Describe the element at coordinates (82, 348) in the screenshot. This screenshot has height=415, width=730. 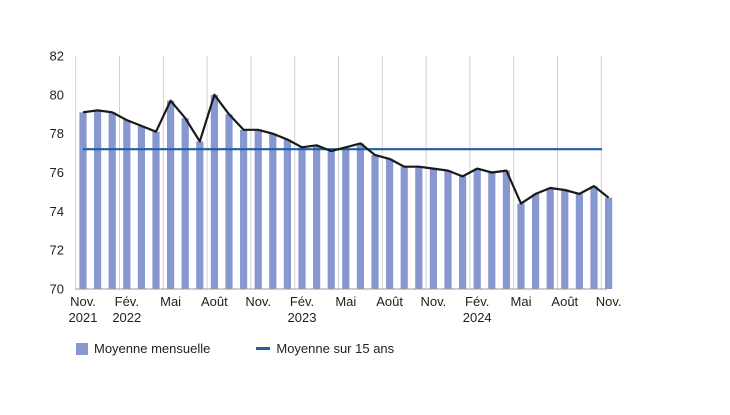
I see `legend-swatch-bar` at that location.